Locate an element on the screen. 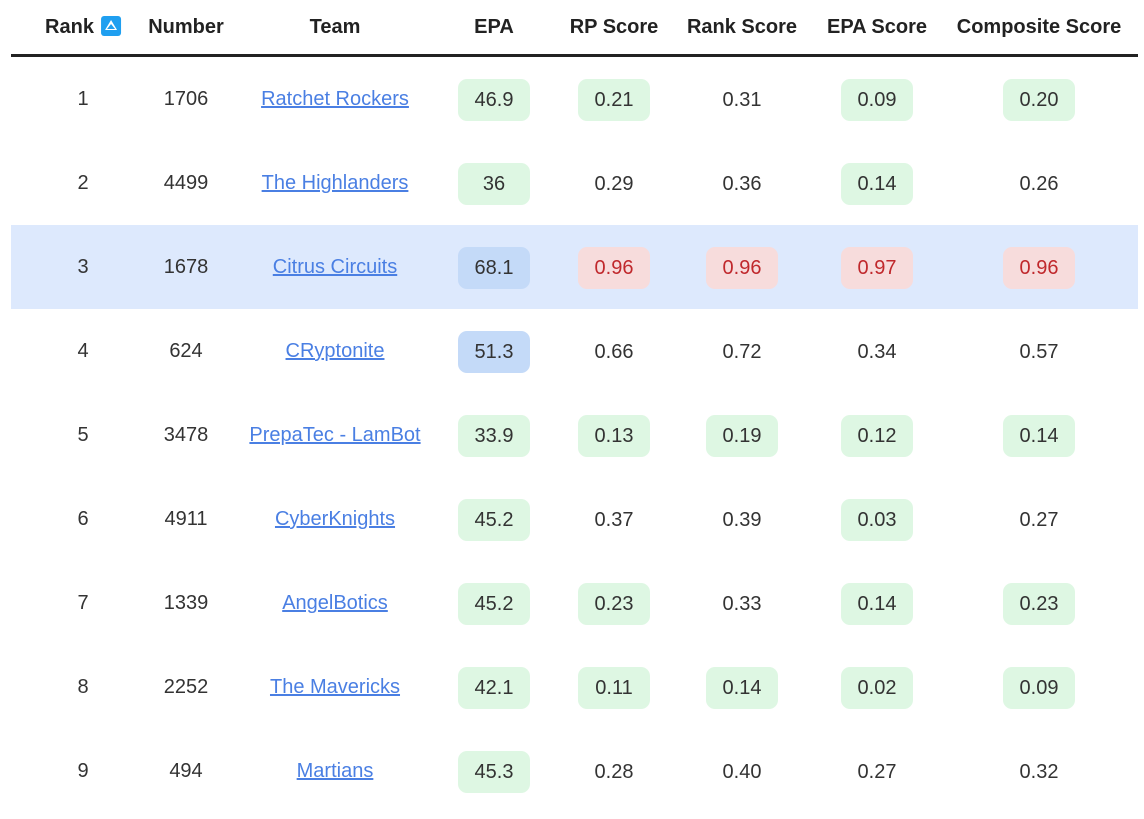 Image resolution: width=1144 pixels, height=819 pixels. cell-rank-container: 8 is located at coordinates (82, 687).